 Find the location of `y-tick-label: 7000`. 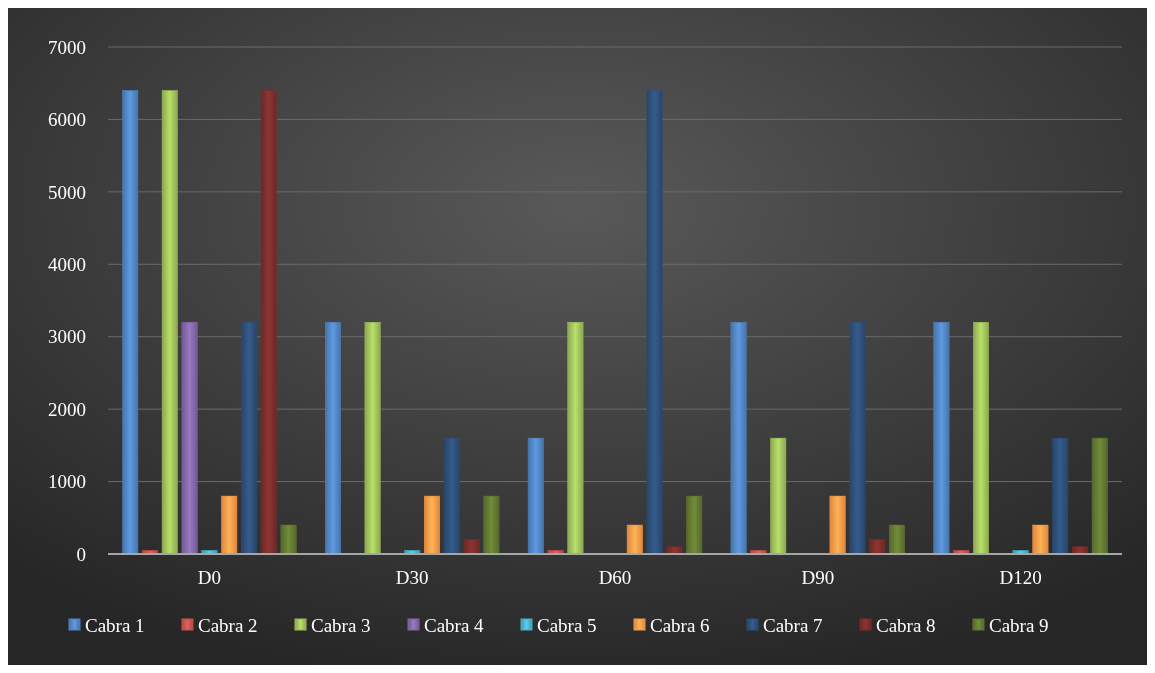

y-tick-label: 7000 is located at coordinates (67, 47).